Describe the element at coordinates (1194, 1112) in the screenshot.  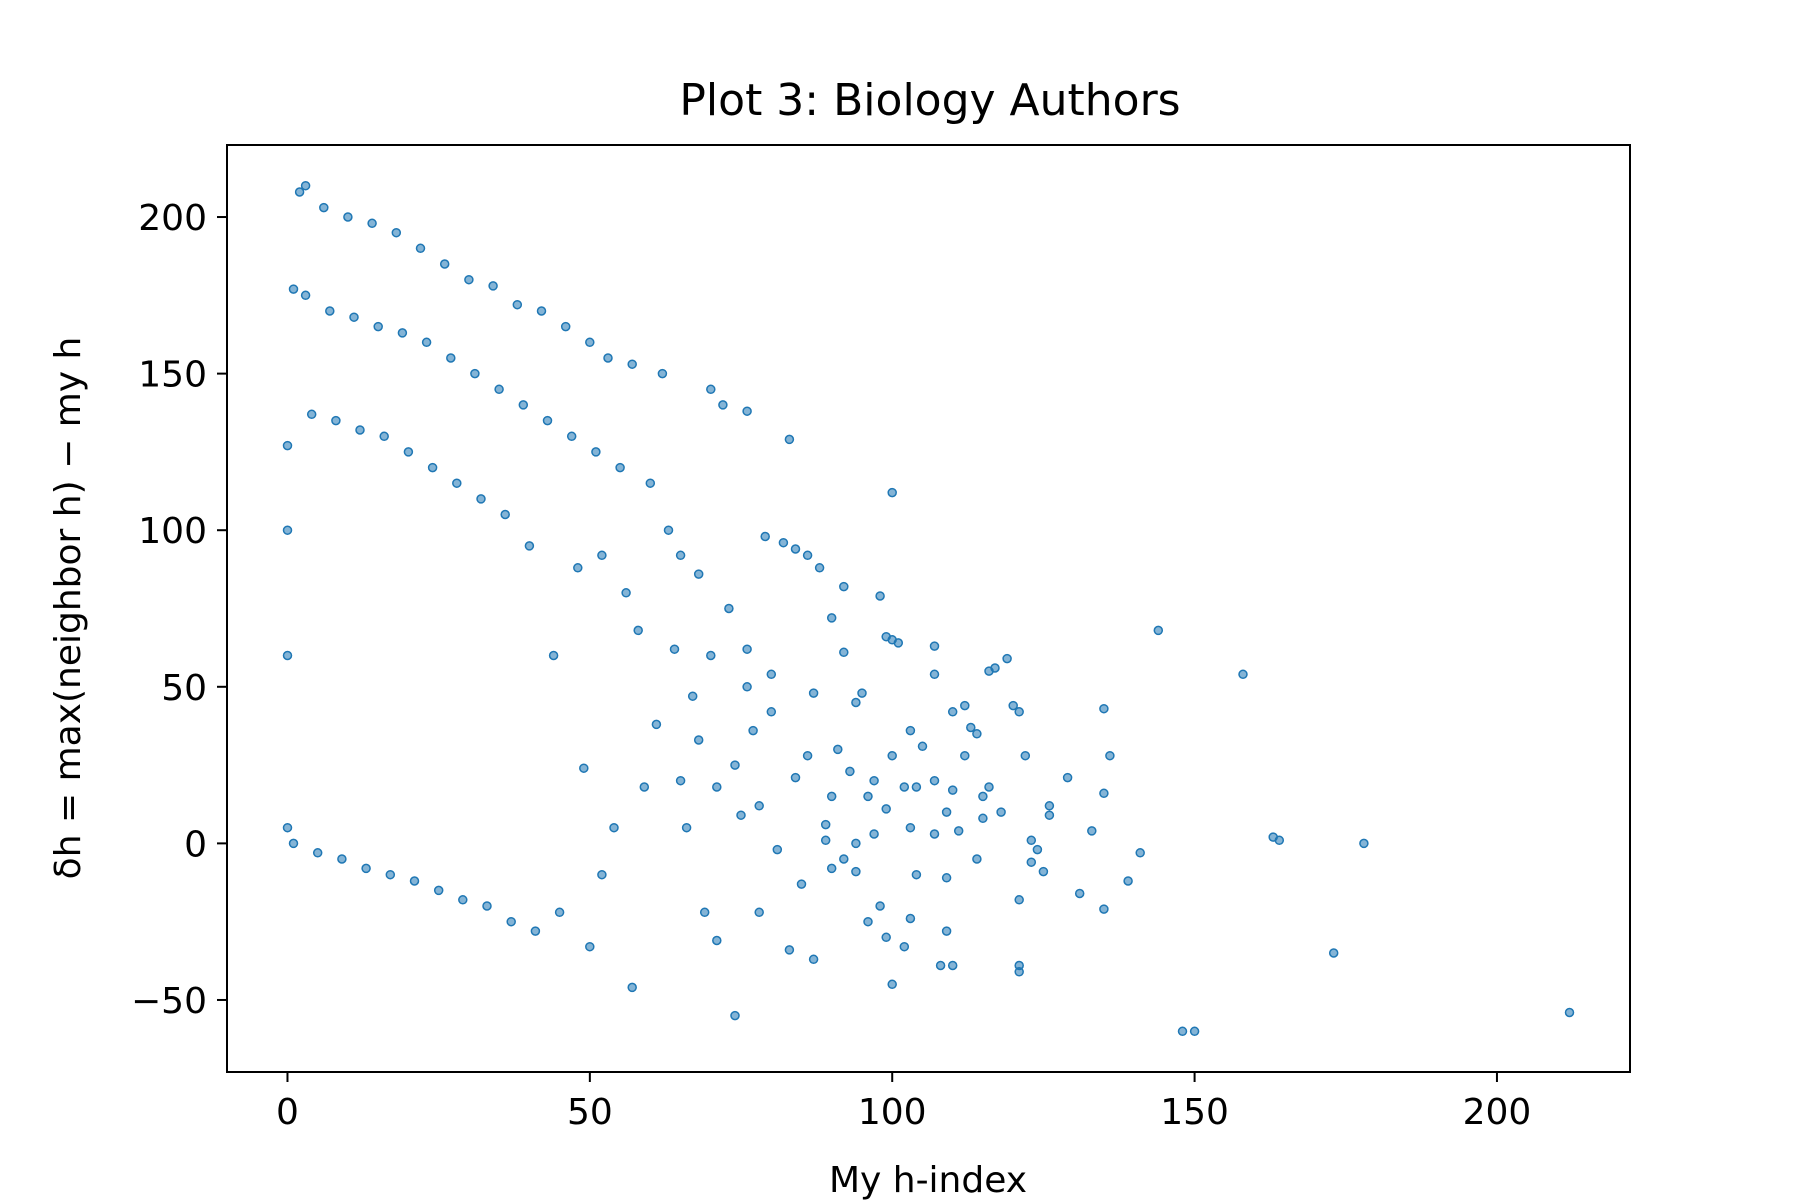
I see `x-tick-label: 150` at that location.